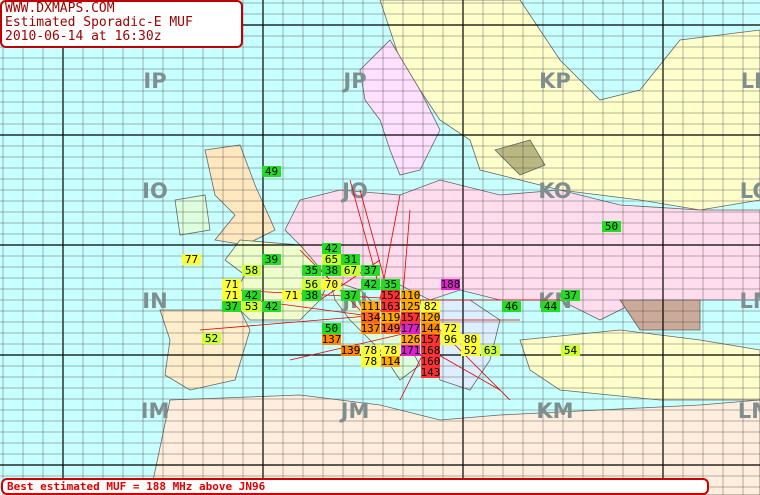  What do you see at coordinates (391, 328) in the screenshot?
I see `muf-value: 149` at bounding box center [391, 328].